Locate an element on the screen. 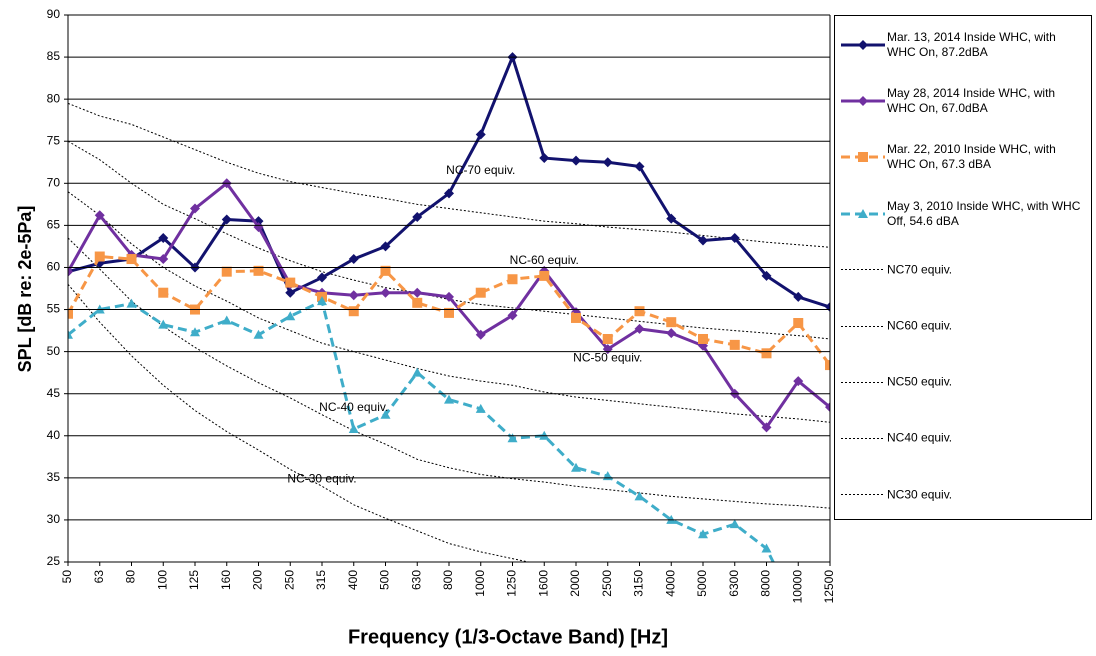 The image size is (1096, 656). legend-entry: NC40 equiv. is located at coordinates (965, 438).